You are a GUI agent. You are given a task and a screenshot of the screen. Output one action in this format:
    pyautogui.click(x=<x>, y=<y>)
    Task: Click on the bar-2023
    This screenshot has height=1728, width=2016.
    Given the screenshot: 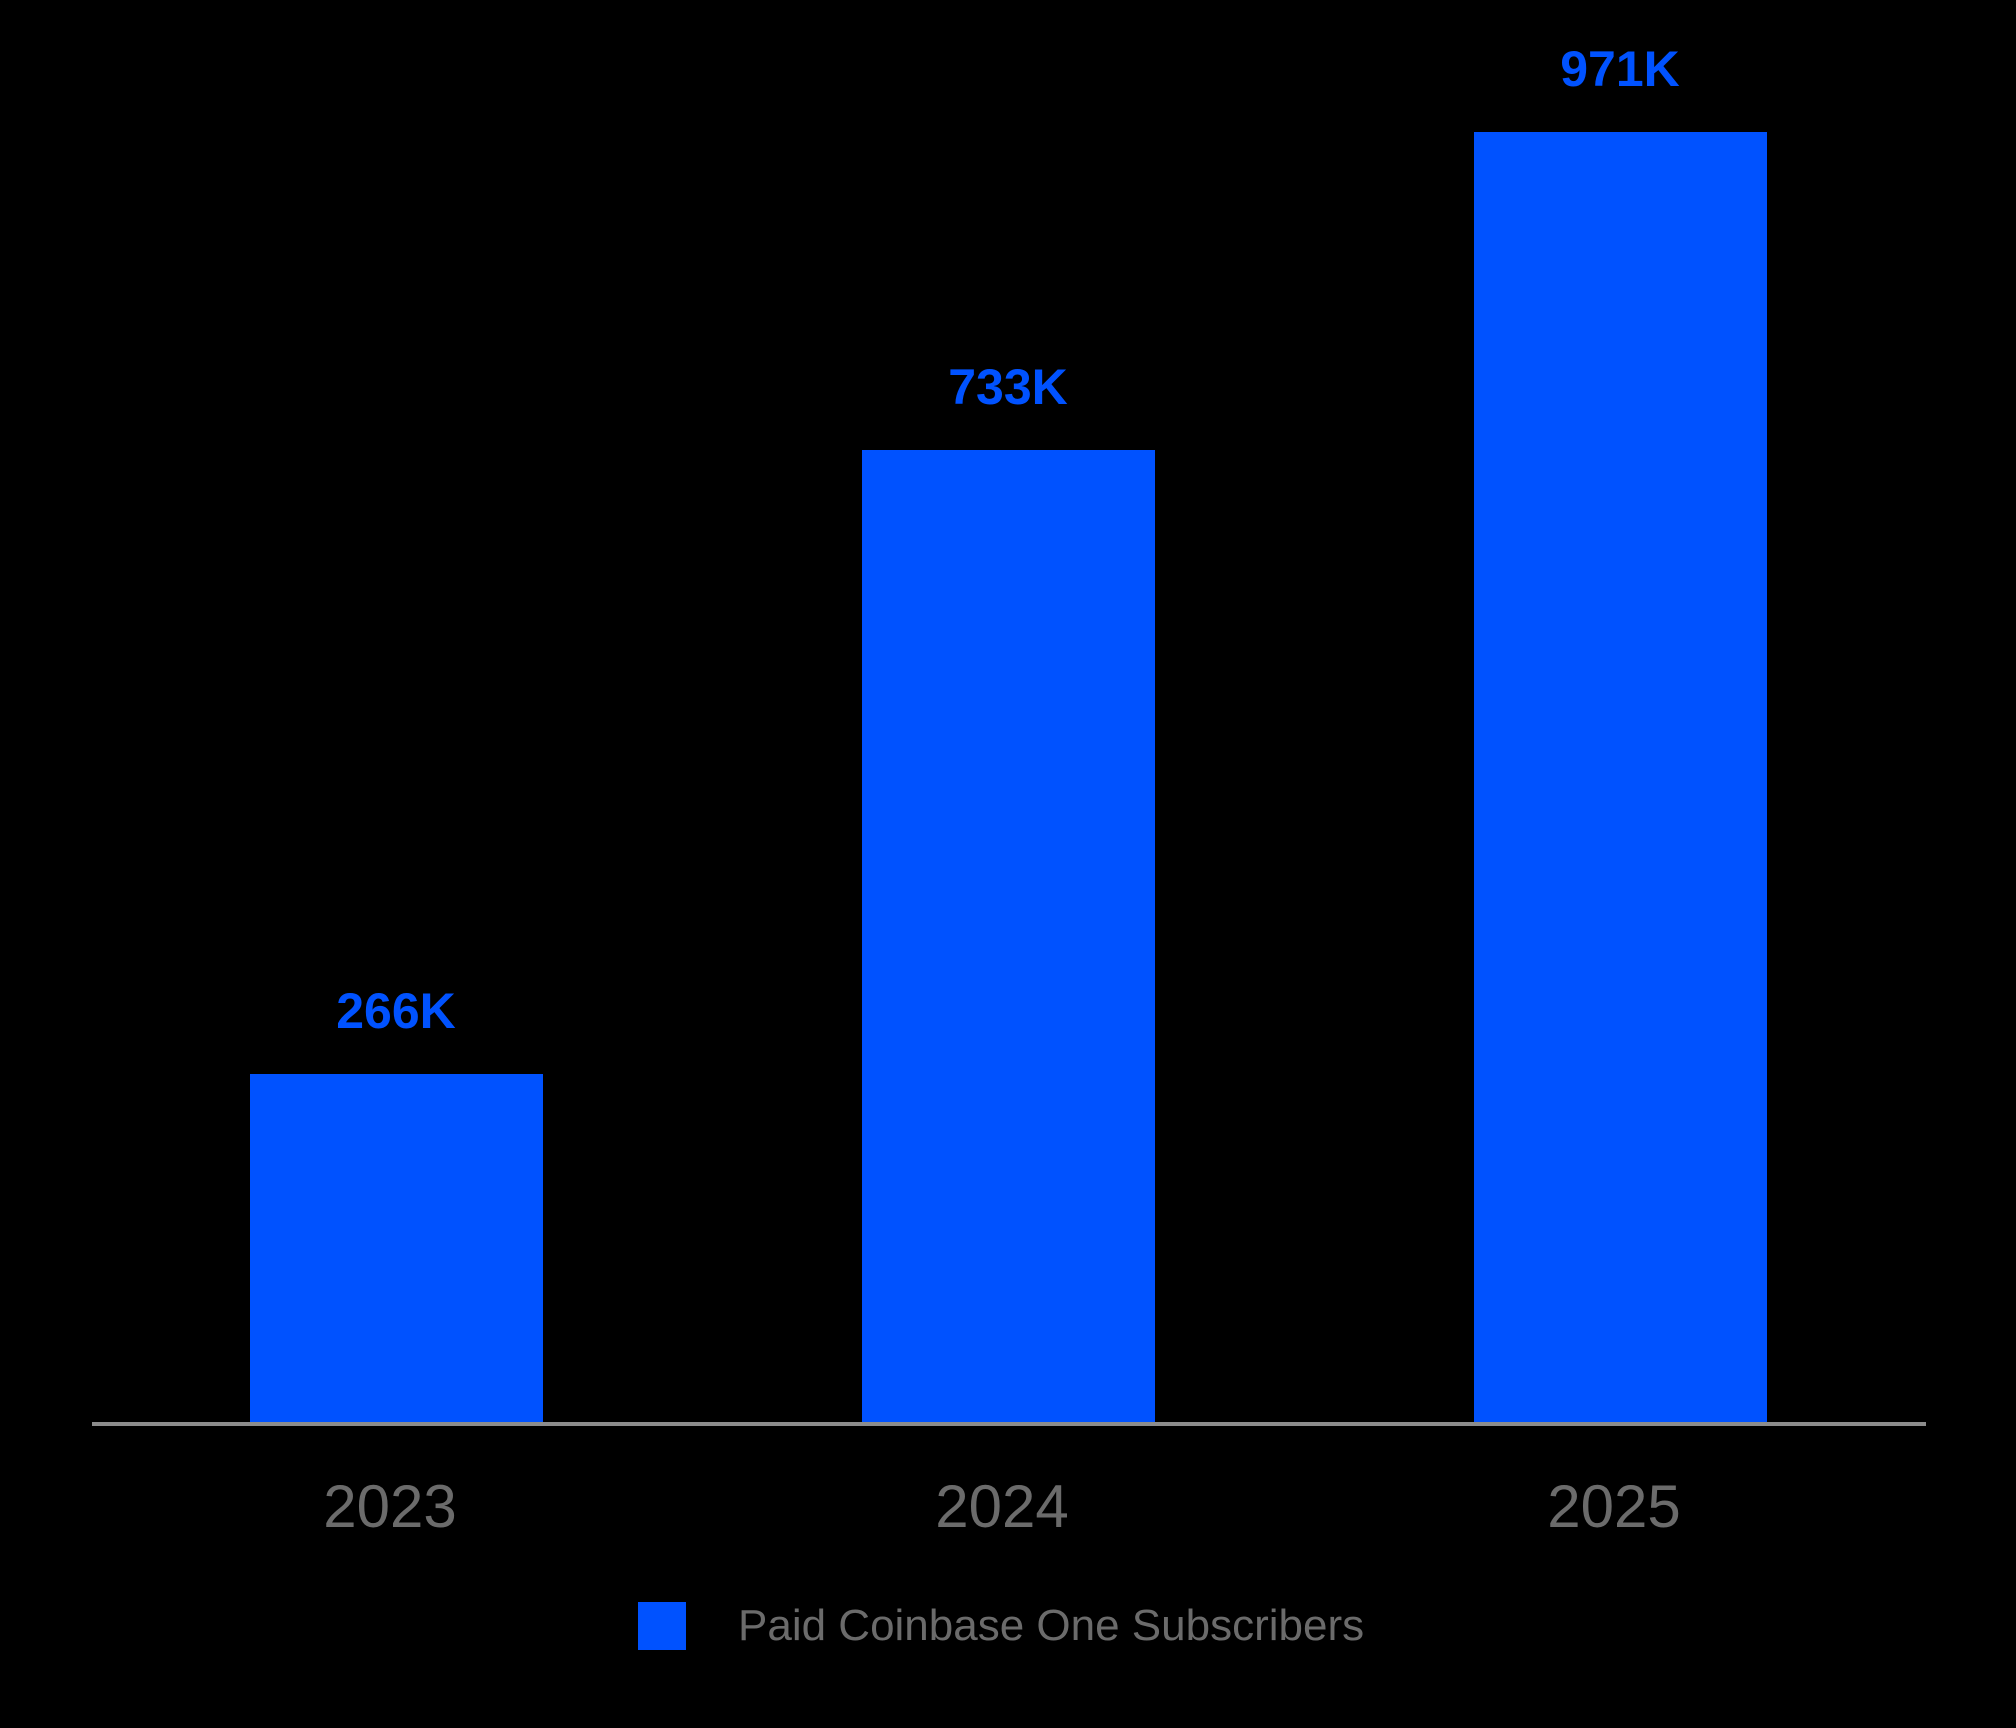 What is the action you would take?
    pyautogui.click(x=396, y=1248)
    